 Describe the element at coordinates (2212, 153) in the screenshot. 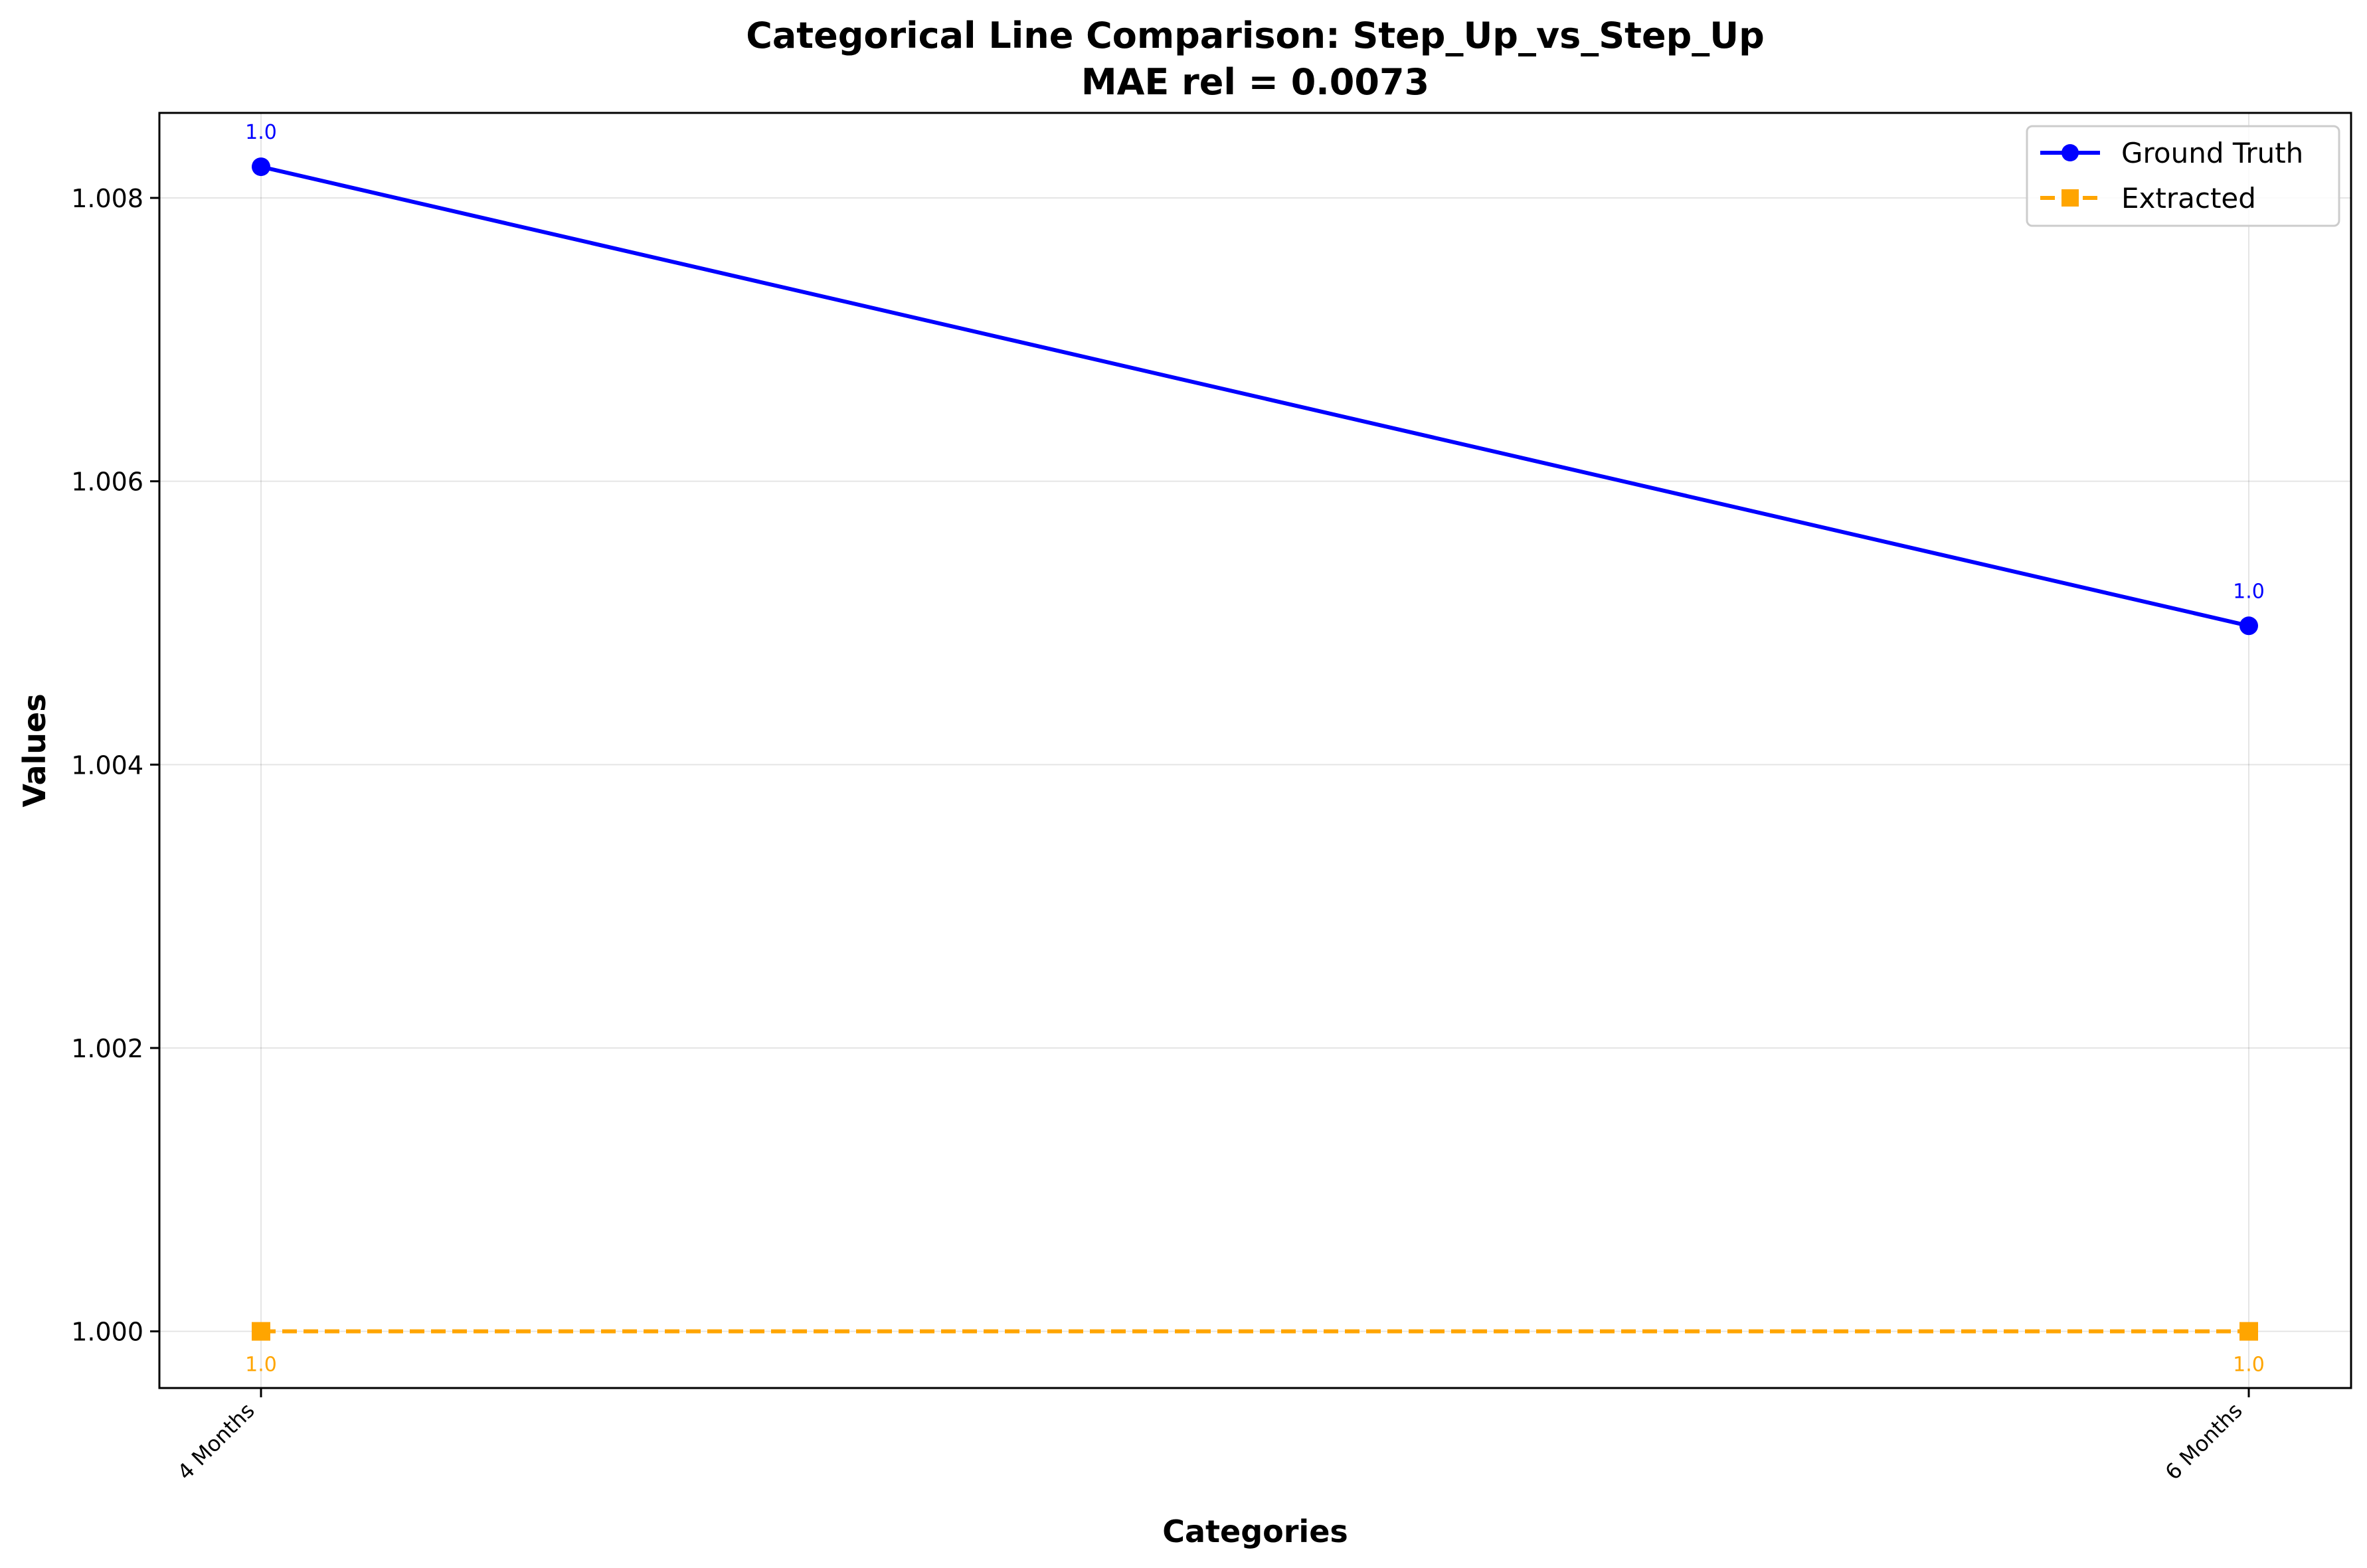

I see `legend-label-ground-truth: Ground Truth` at that location.